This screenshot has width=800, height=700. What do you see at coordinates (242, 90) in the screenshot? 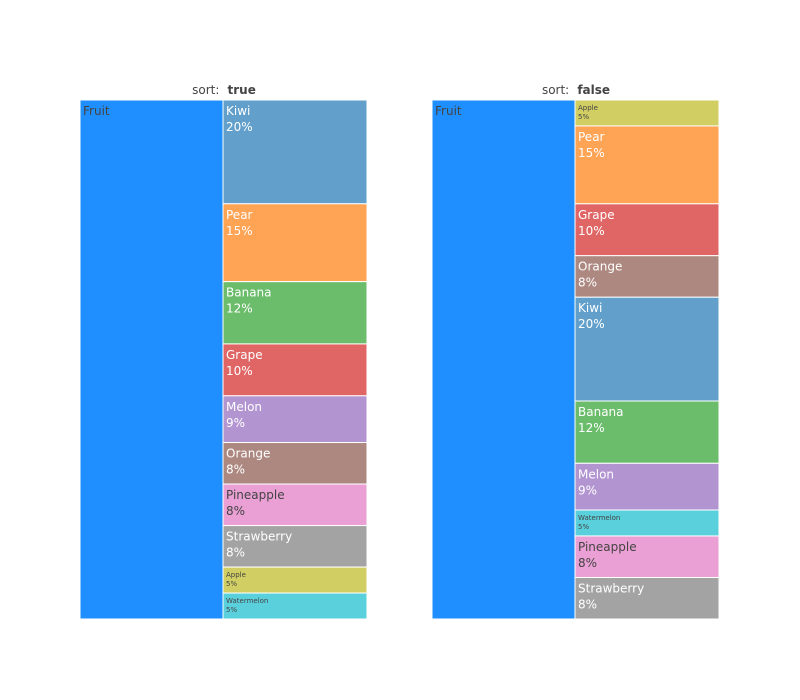
I see `chart-title-value: true` at bounding box center [242, 90].